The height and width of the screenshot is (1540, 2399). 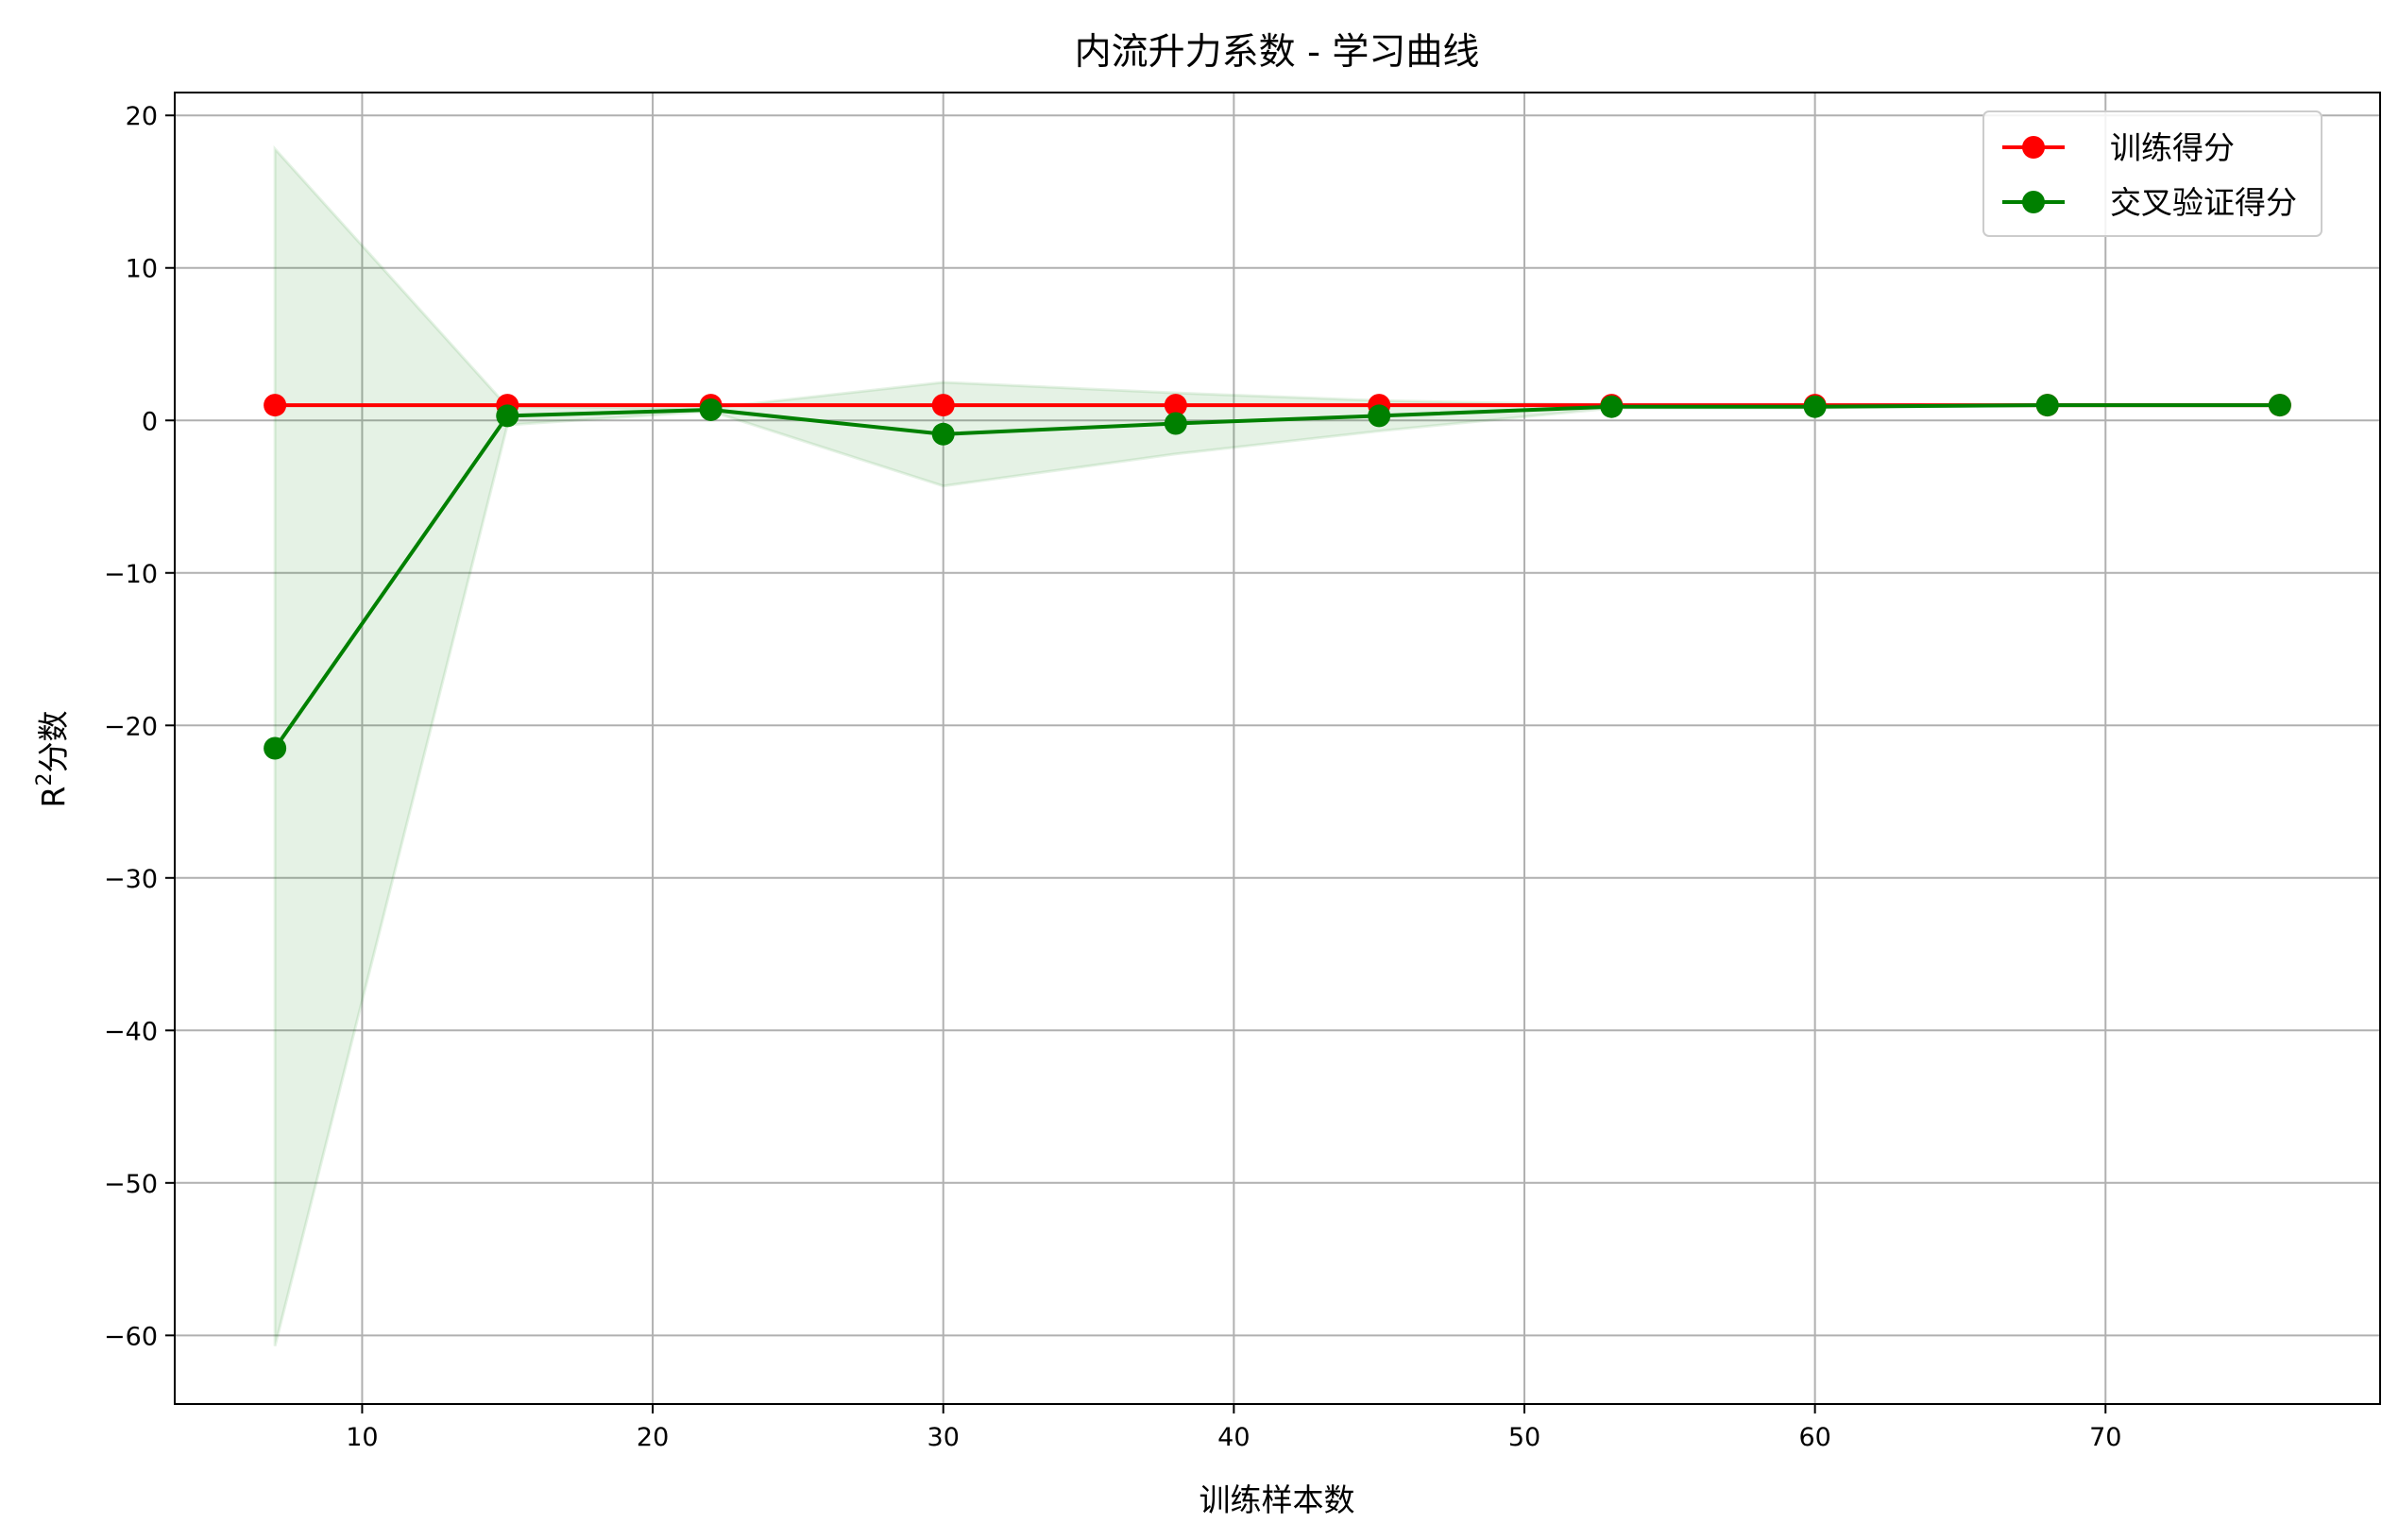 What do you see at coordinates (142, 269) in the screenshot?
I see `y-tick-label: 10` at bounding box center [142, 269].